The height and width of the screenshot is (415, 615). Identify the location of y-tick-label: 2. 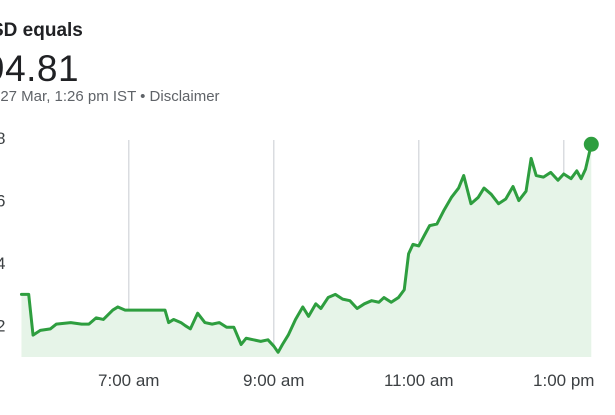
(2, 326).